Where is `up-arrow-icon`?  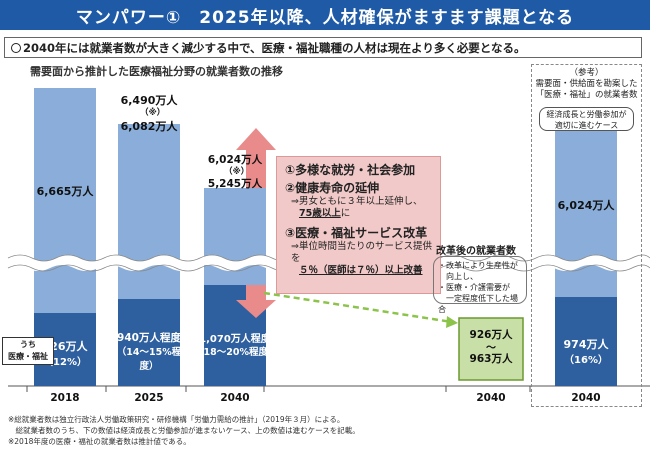 up-arrow-icon is located at coordinates (256, 158).